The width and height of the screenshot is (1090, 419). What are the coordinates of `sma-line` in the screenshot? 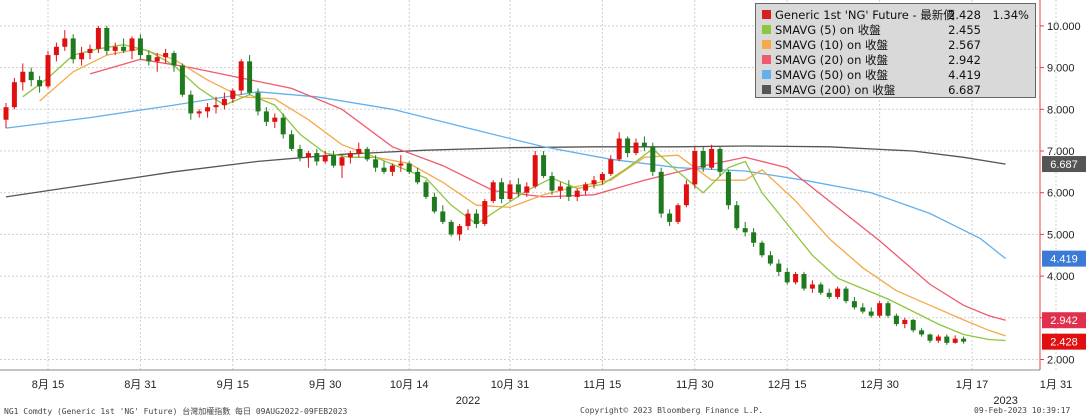 It's located at (505, 171).